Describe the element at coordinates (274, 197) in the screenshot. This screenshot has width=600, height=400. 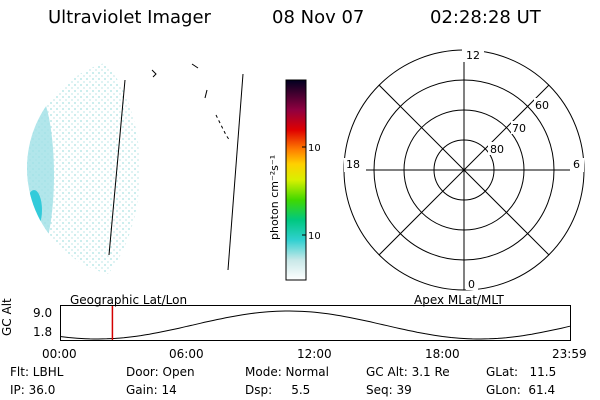
I see `colorbar-unit-label: photon cm⁻²s⁻¹` at that location.